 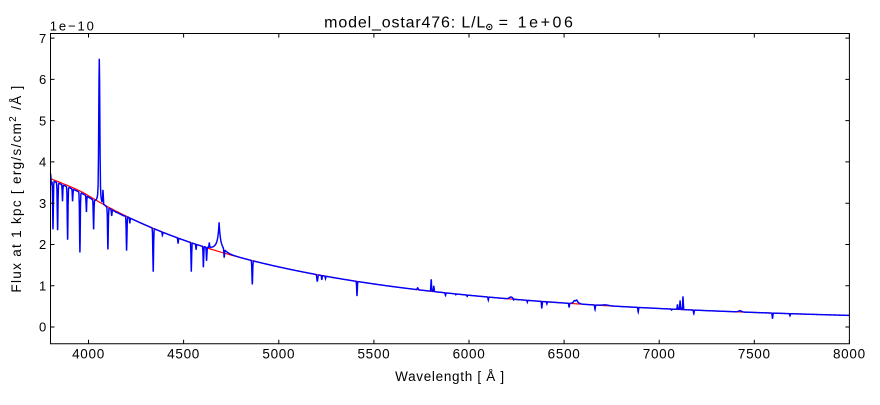 I want to click on svg-text: 5, so click(x=42, y=120).